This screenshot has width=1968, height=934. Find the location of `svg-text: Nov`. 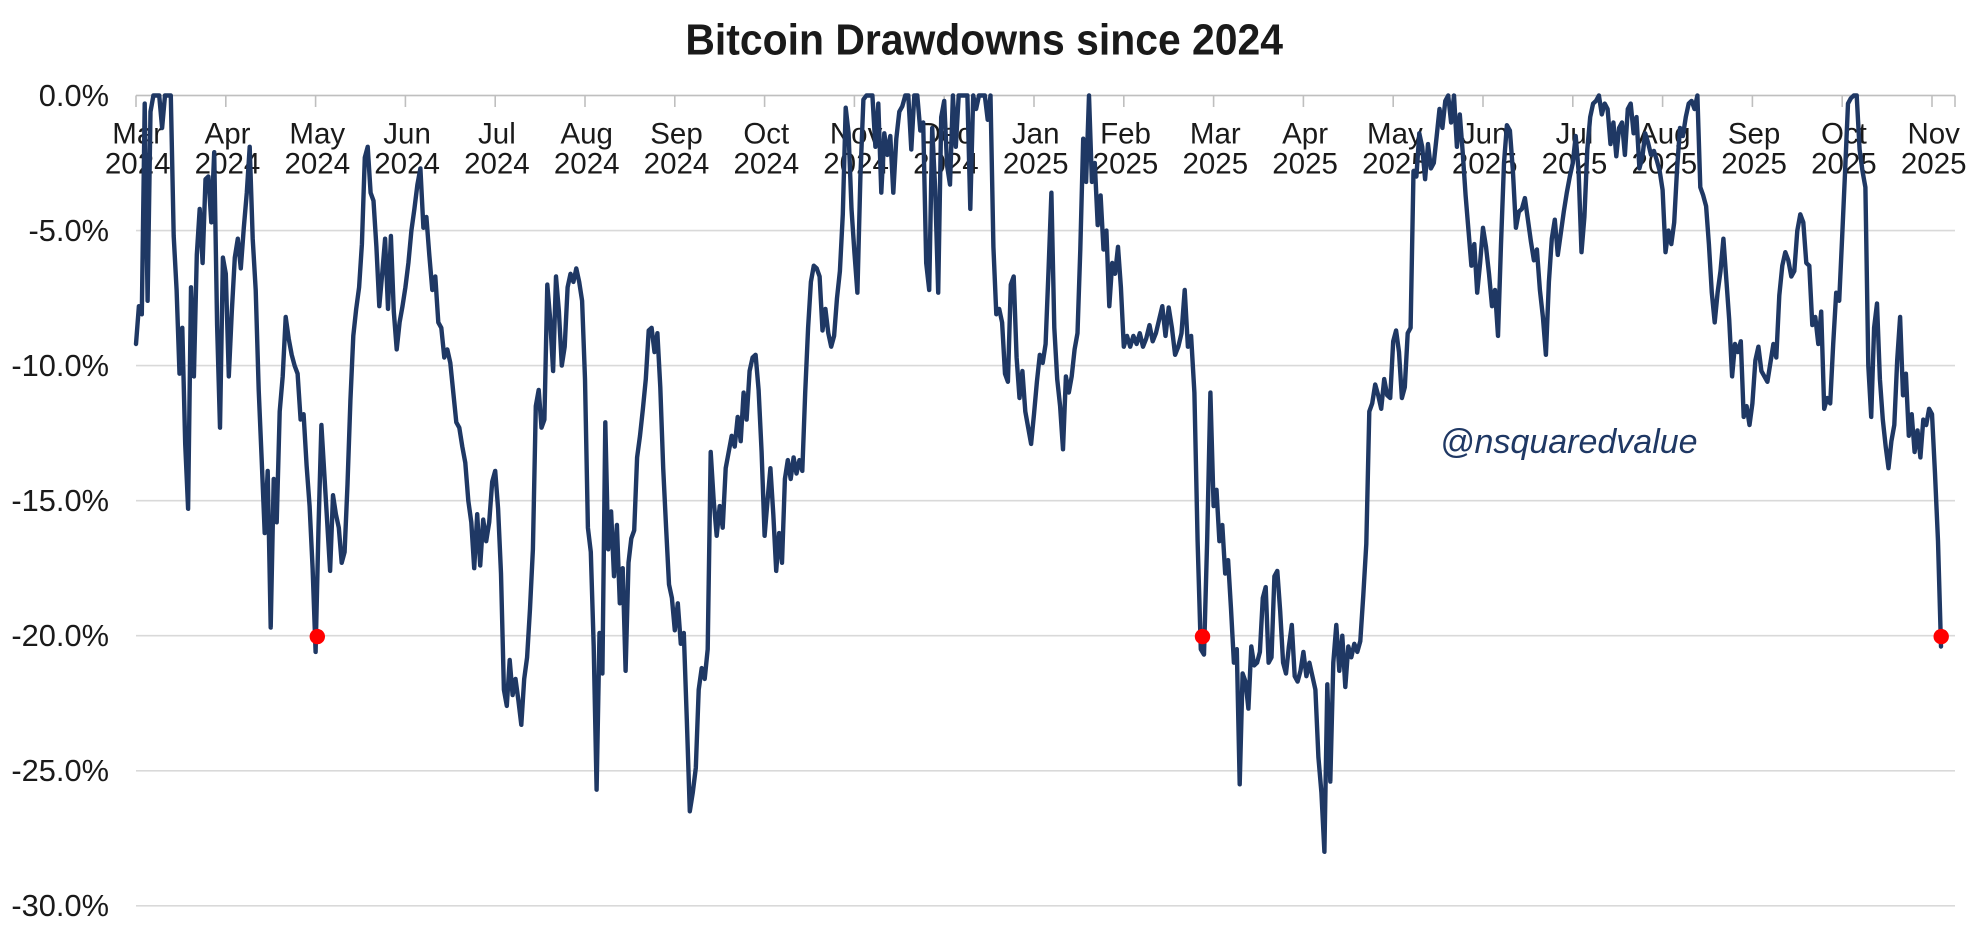

svg-text: Nov is located at coordinates (1933, 134).